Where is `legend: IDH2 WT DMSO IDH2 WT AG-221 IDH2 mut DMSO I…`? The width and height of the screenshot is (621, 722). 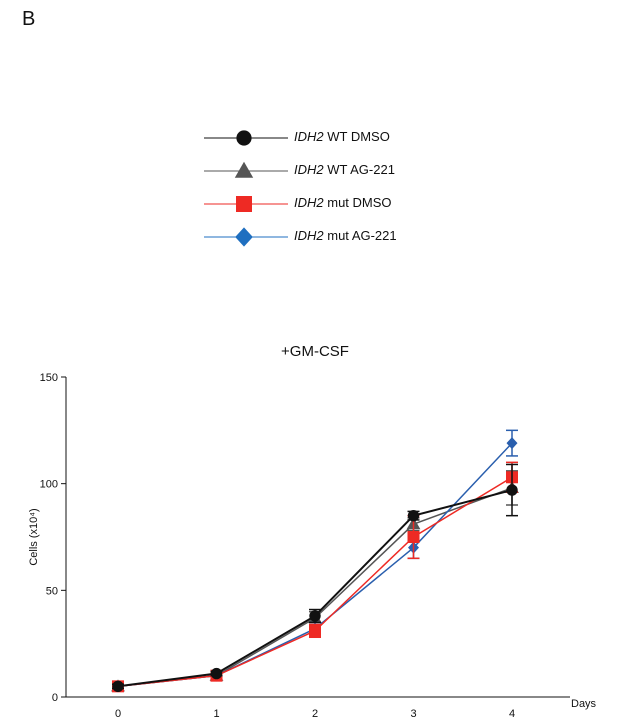
legend: IDH2 WT DMSO IDH2 WT AG-221 IDH2 mut DMSO I… is located at coordinates (350, 191).